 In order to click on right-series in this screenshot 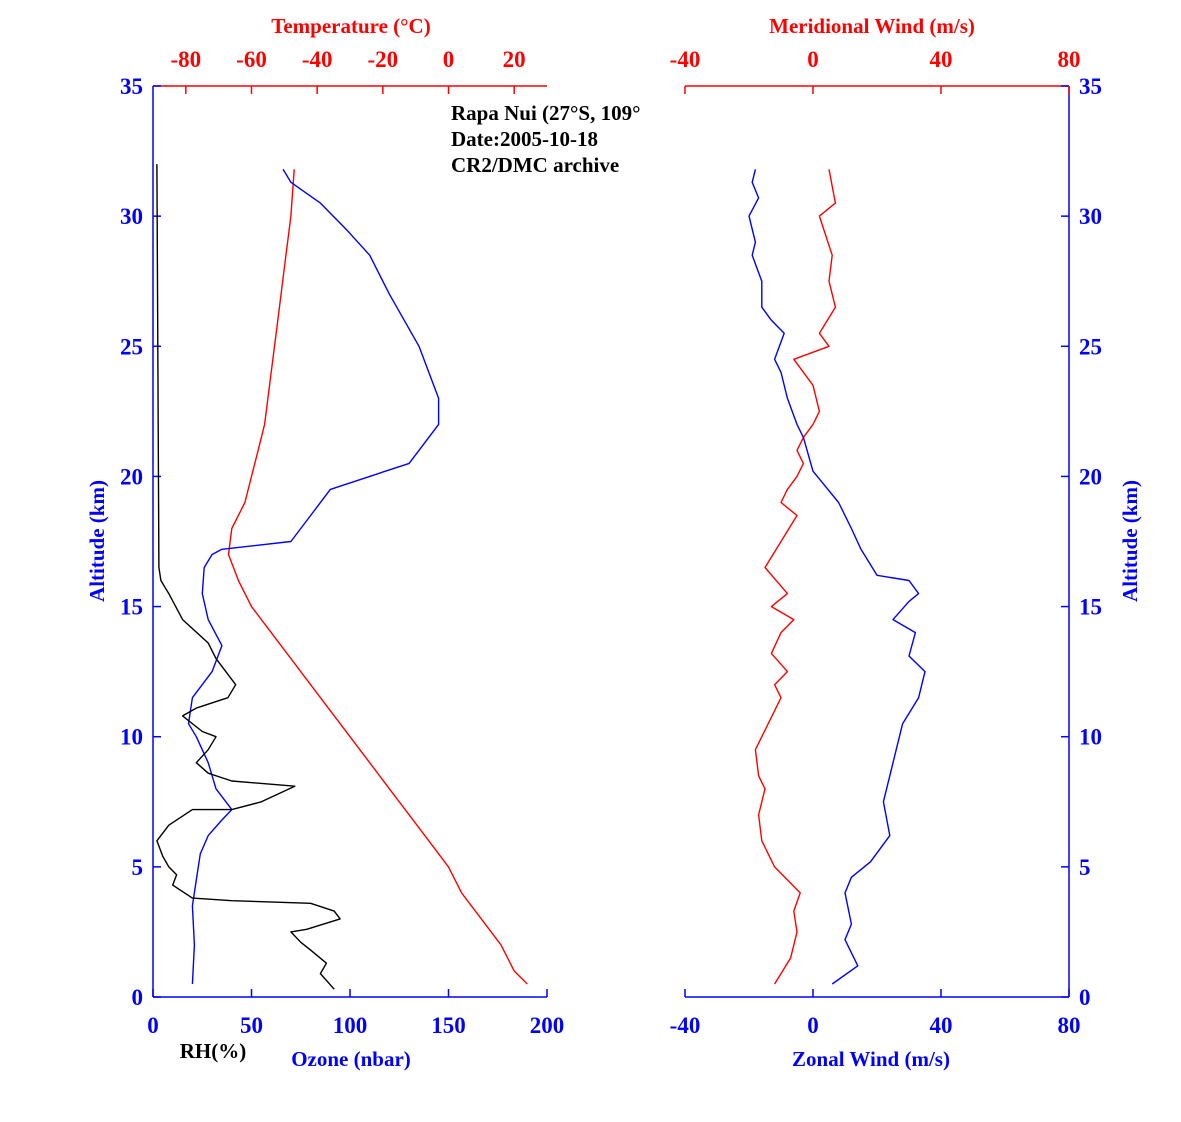, I will do `click(837, 577)`.